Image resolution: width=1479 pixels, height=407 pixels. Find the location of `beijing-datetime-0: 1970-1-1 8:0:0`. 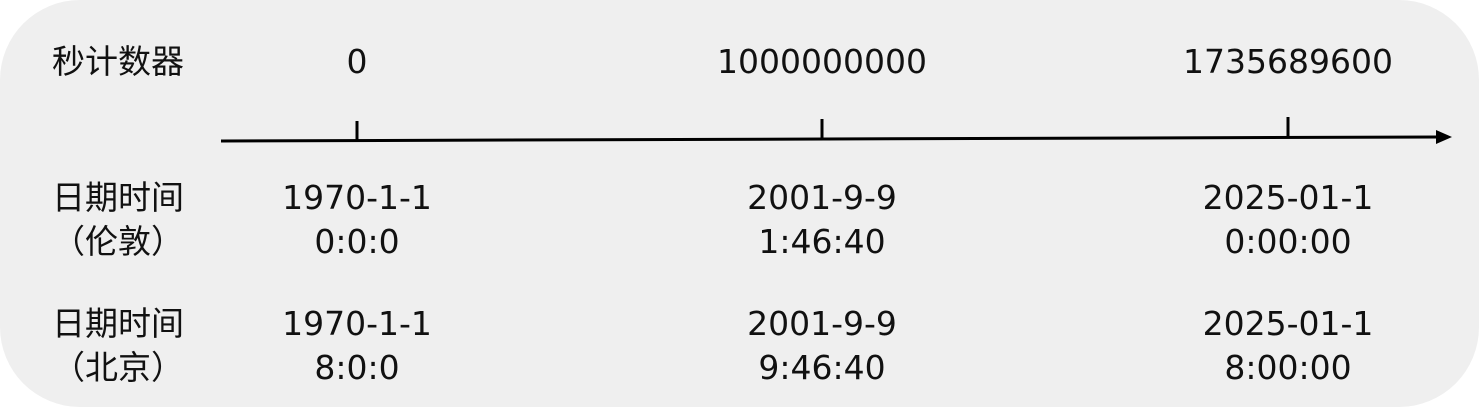

beijing-datetime-0: 1970-1-1 8:0:0 is located at coordinates (357, 346).